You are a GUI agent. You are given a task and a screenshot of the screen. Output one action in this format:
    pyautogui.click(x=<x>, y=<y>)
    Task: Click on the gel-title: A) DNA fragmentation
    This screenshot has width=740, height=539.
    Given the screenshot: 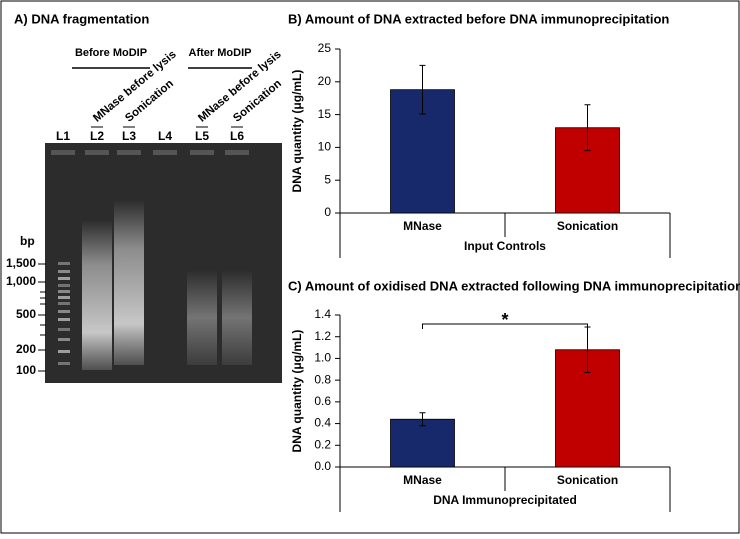 What is the action you would take?
    pyautogui.click(x=81, y=18)
    